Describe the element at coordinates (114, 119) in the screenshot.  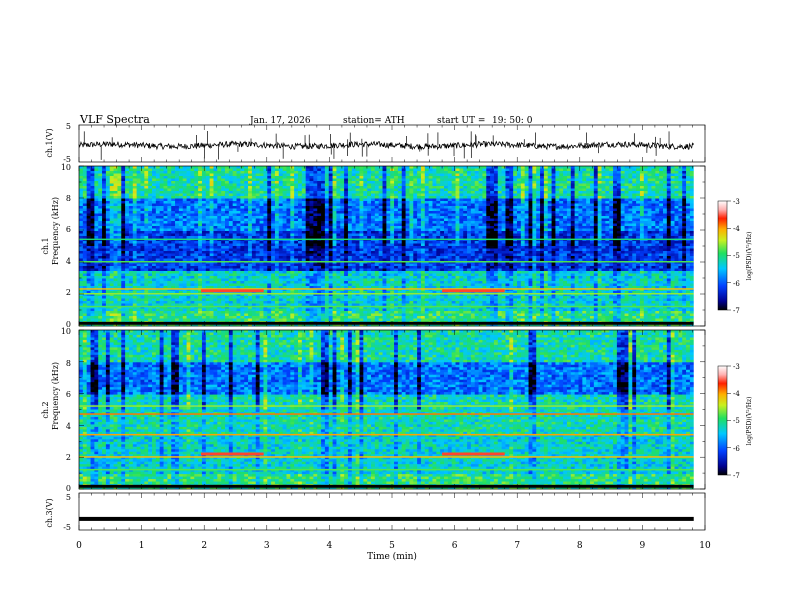
I see `figure-title: VLF Spectra` at that location.